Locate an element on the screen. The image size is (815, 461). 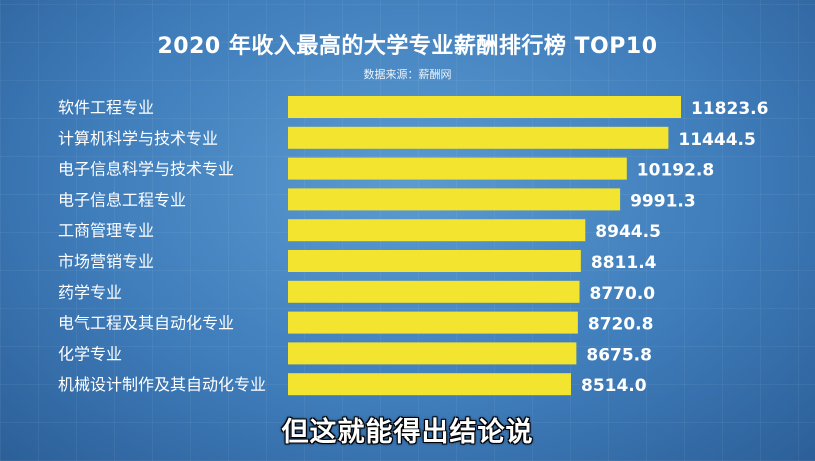
chart-title: 2020 年收入最高的大学专业薪酬排行榜 TOP10 is located at coordinates (407, 46).